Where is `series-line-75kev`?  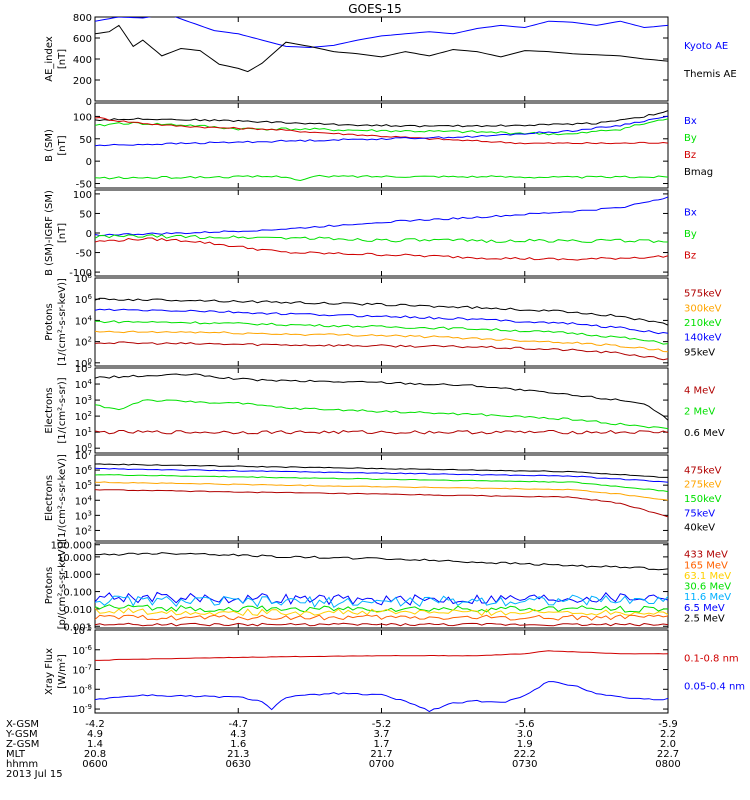
series-line-75kev is located at coordinates (381, 475).